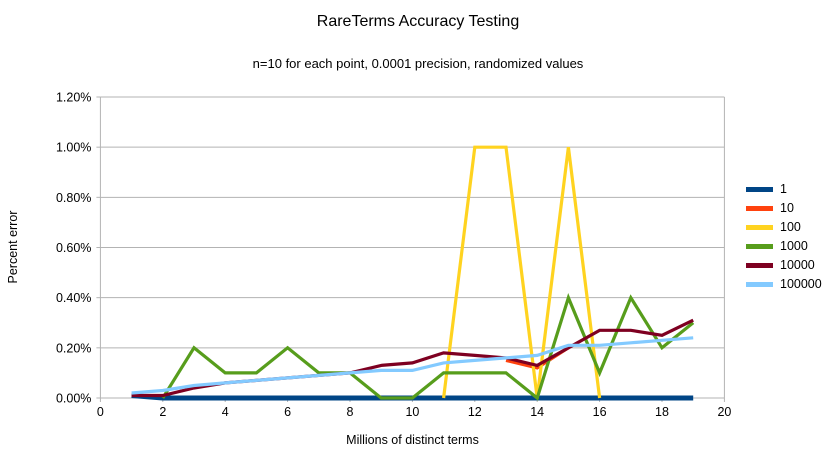  Describe the element at coordinates (73, 148) in the screenshot. I see `y-tick-label: 1.00%` at that location.